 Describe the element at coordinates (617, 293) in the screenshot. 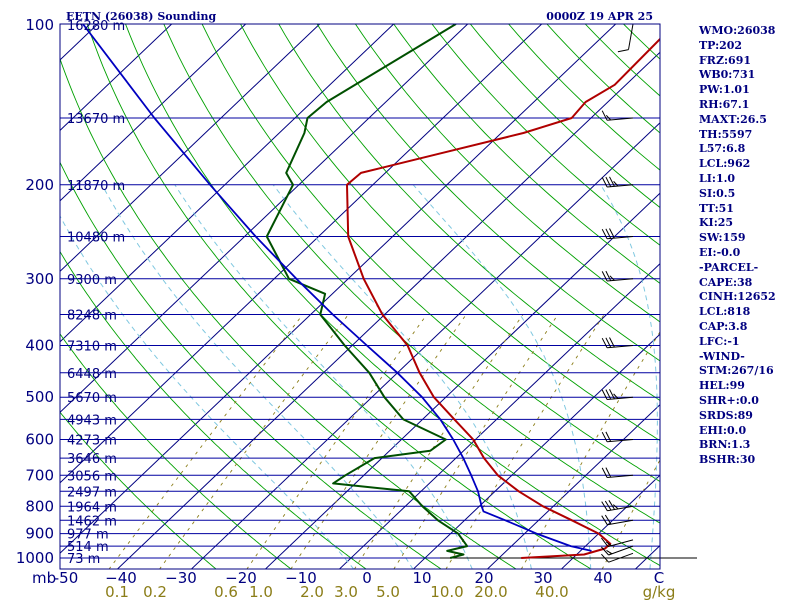

I see `wind-barbs` at that location.